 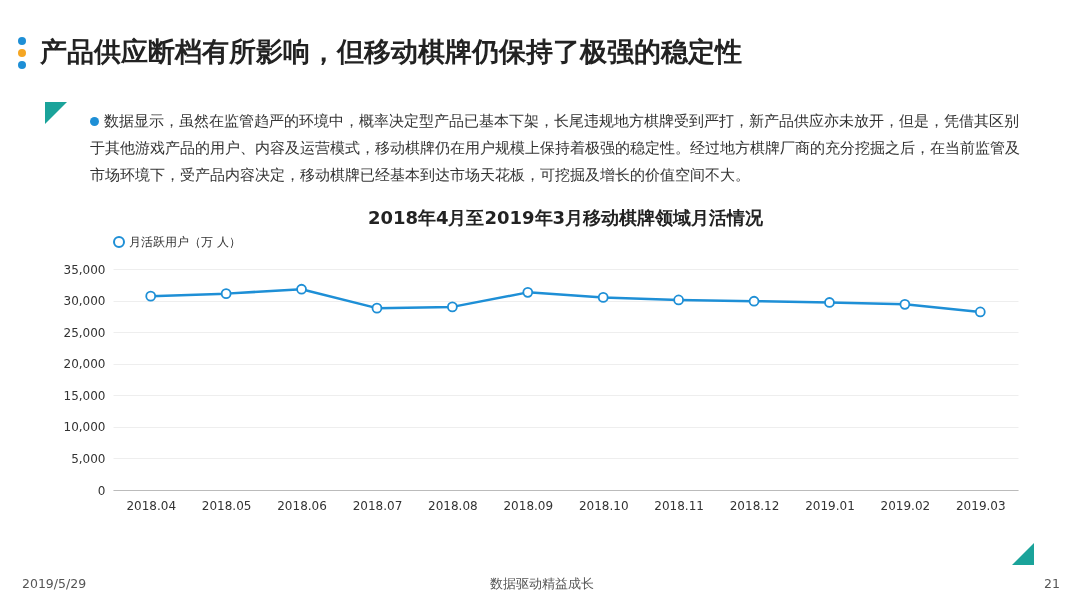 I want to click on x-tick-label: 2018.09, so click(x=528, y=505).